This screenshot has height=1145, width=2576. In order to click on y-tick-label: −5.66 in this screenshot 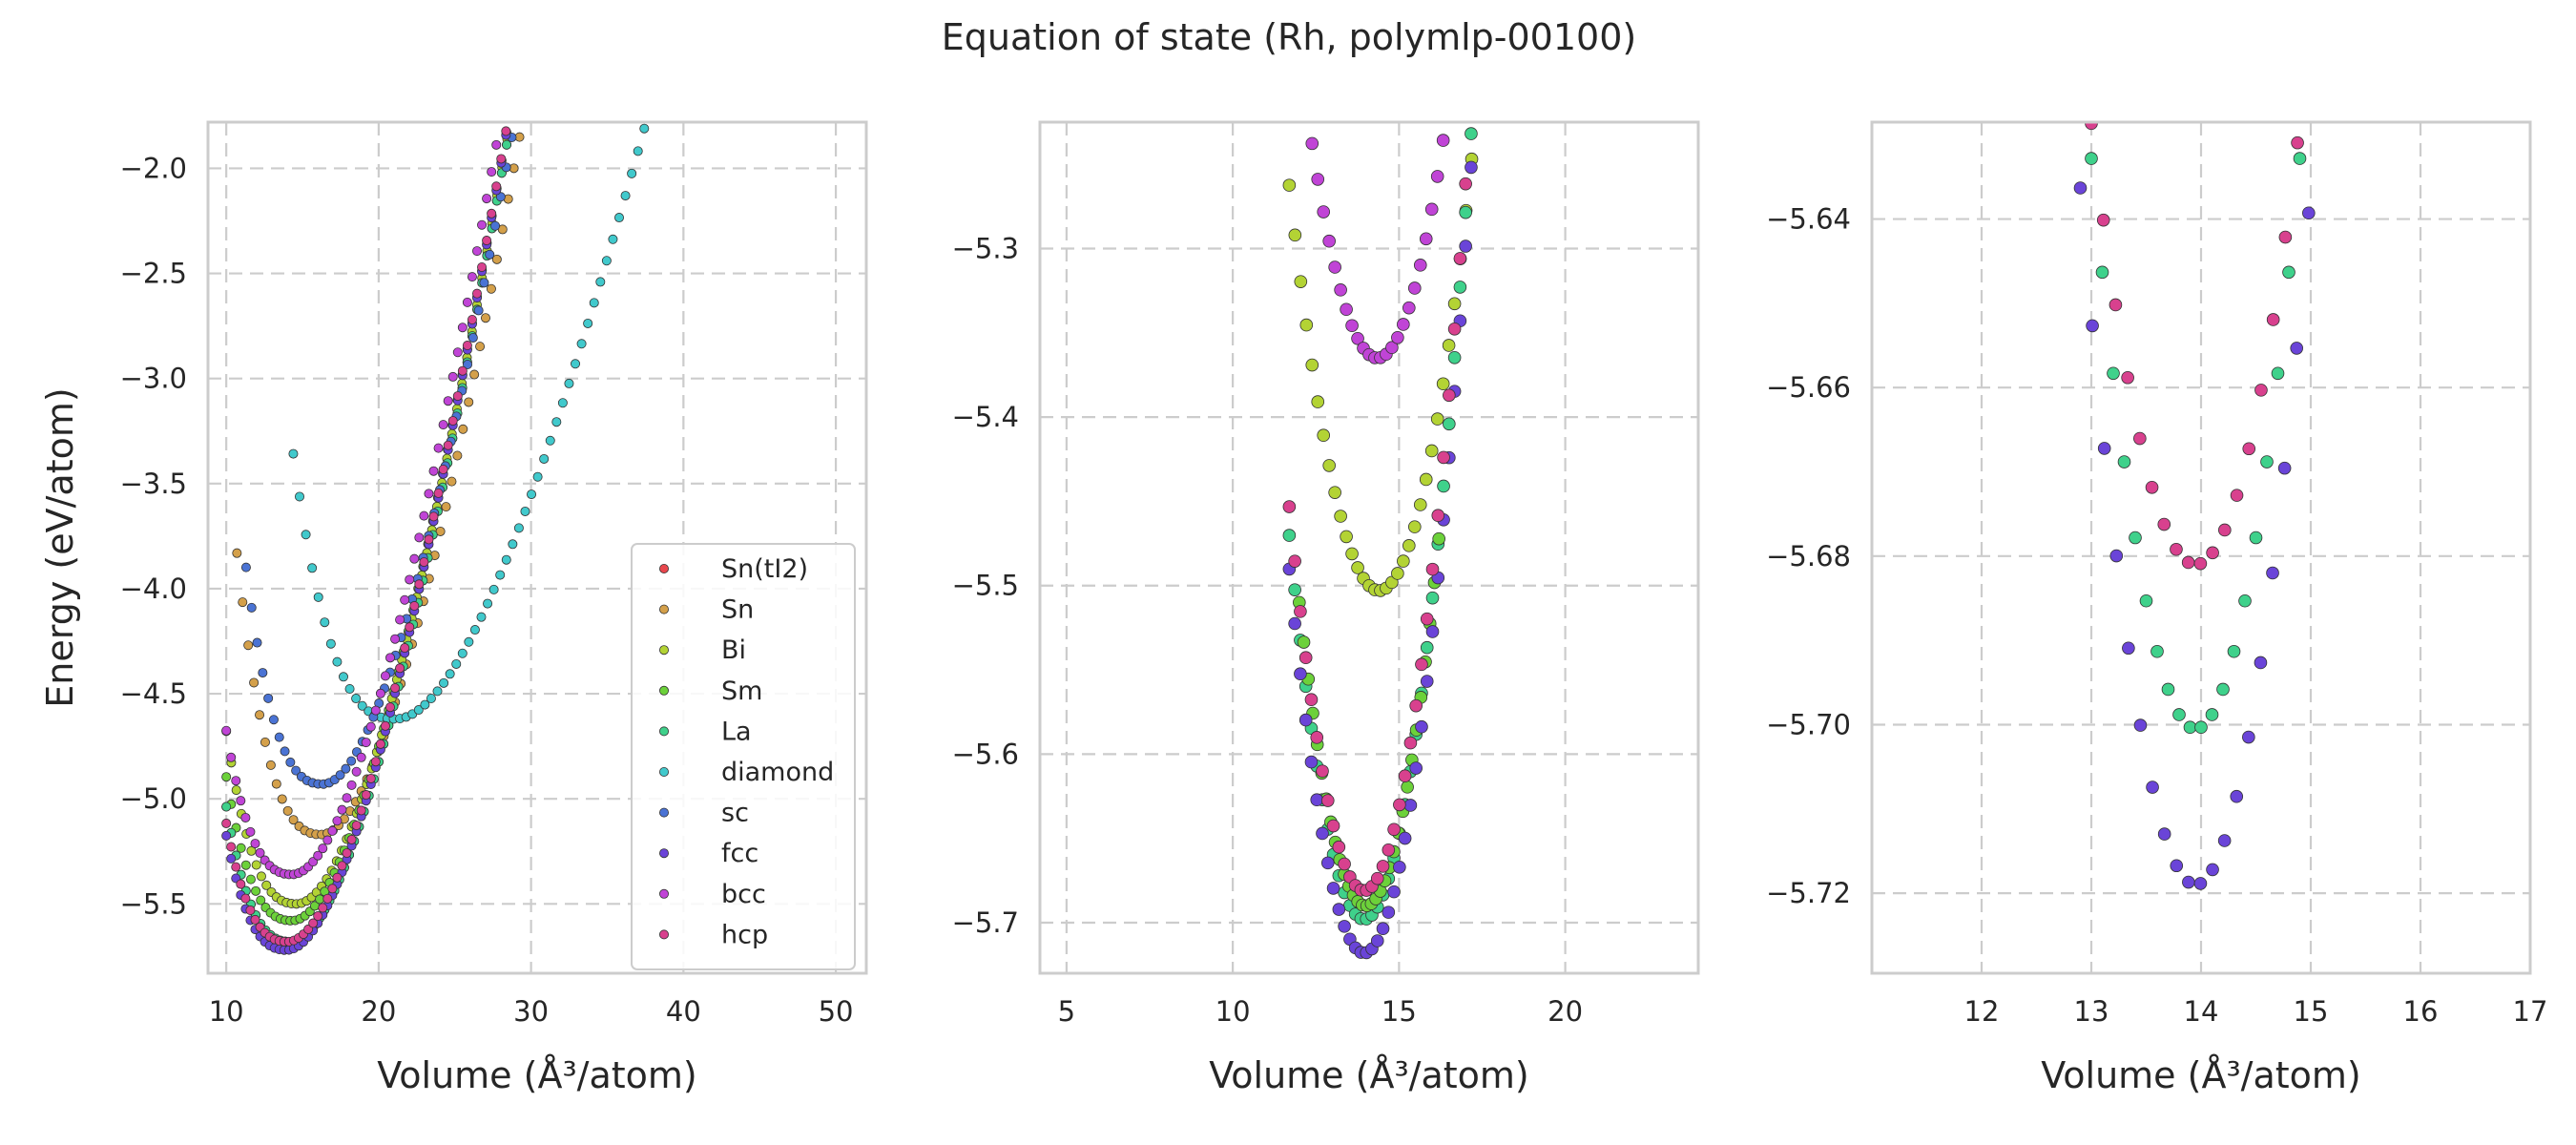, I will do `click(1808, 388)`.